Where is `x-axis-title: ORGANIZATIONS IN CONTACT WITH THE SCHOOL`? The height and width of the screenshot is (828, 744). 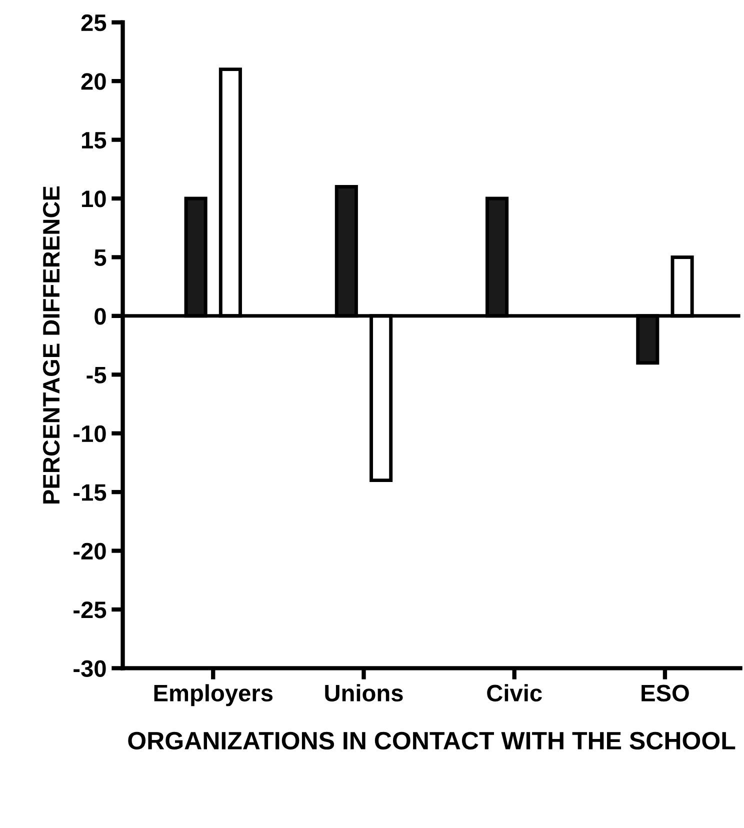 x-axis-title: ORGANIZATIONS IN CONTACT WITH THE SCHOOL is located at coordinates (432, 741).